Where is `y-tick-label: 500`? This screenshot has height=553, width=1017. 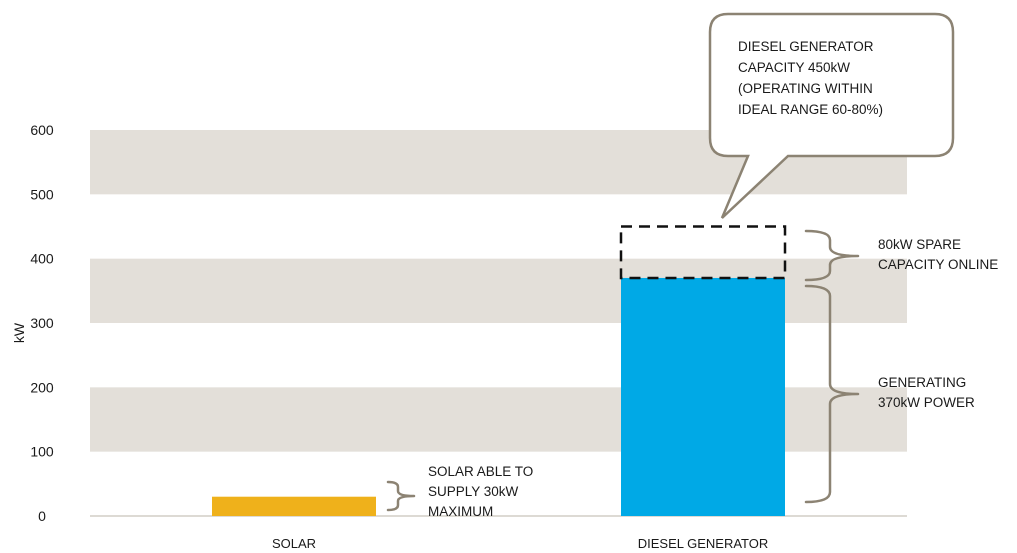
y-tick-label: 500 is located at coordinates (42, 194).